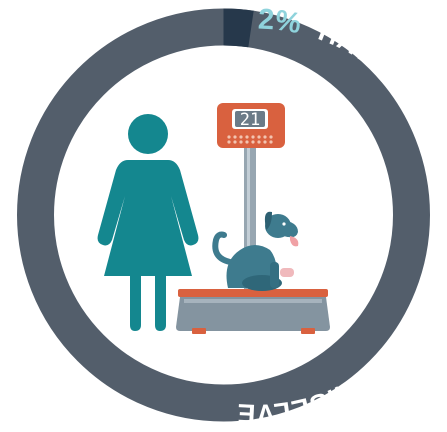  What do you see at coordinates (238, 28) in the screenshot?
I see `progress-ring-highlight` at bounding box center [238, 28].